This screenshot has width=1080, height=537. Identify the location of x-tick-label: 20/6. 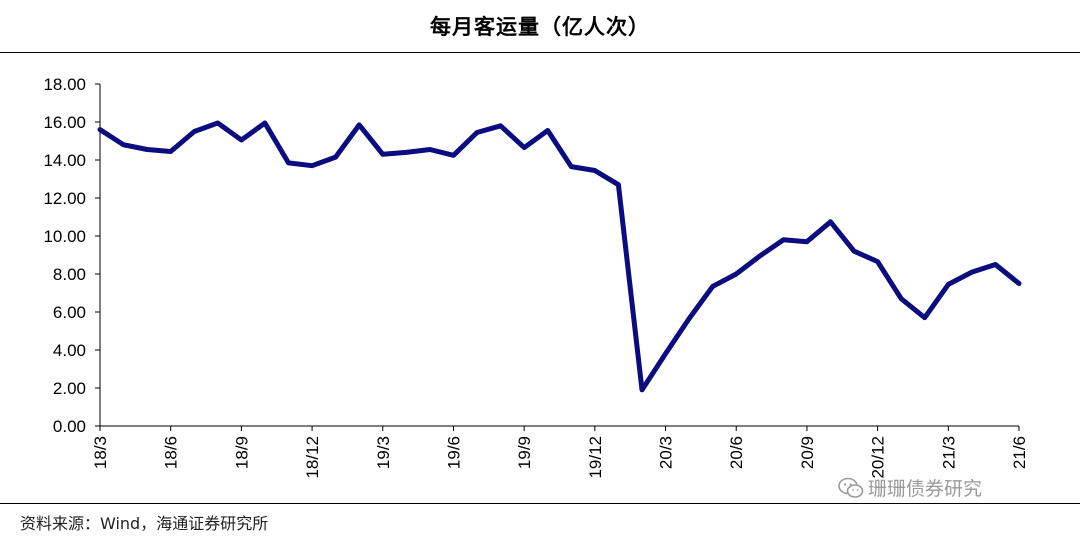
(736, 452).